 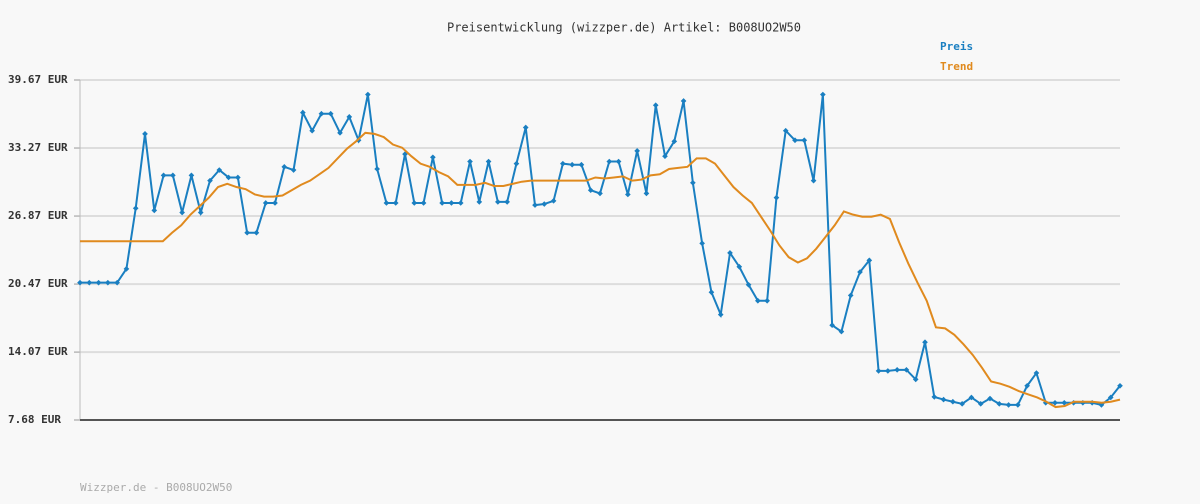 What do you see at coordinates (38, 351) in the screenshot?
I see `y-tick-label: 14.07 EUR` at bounding box center [38, 351].